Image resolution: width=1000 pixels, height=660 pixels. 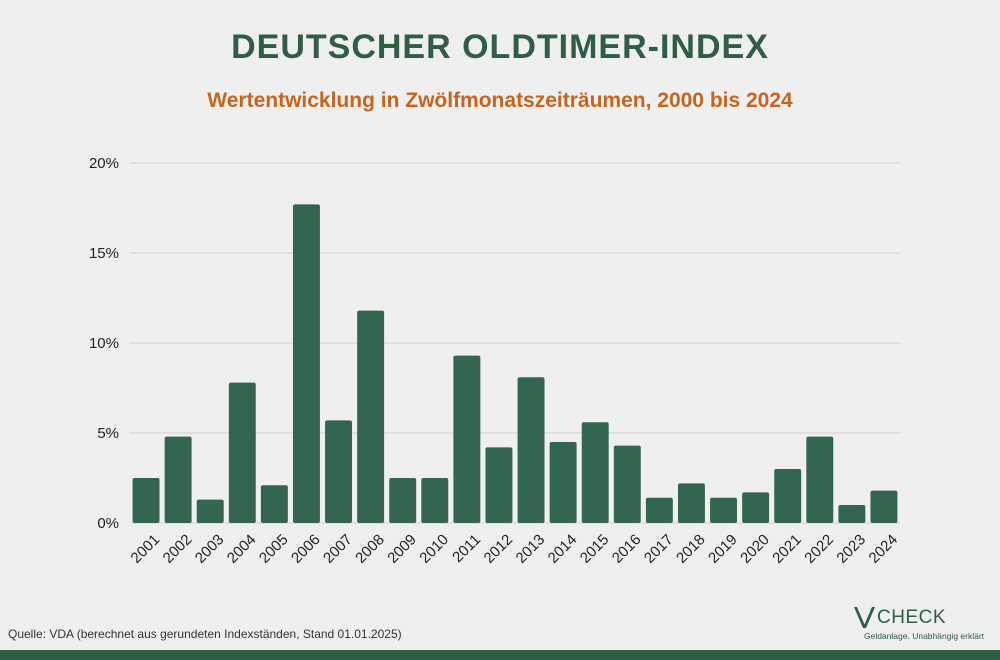 I want to click on y-tick-label: 10%, so click(x=104, y=343).